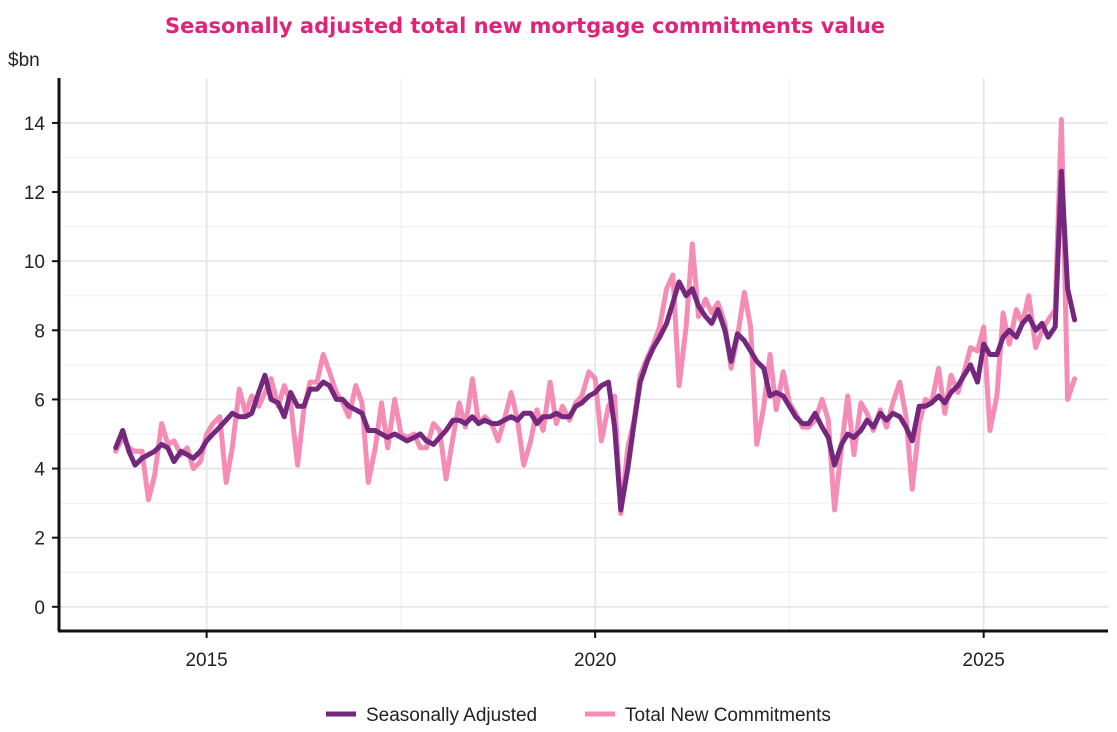 The width and height of the screenshot is (1117, 732). What do you see at coordinates (728, 715) in the screenshot?
I see `legend-label: Total New Commitments` at bounding box center [728, 715].